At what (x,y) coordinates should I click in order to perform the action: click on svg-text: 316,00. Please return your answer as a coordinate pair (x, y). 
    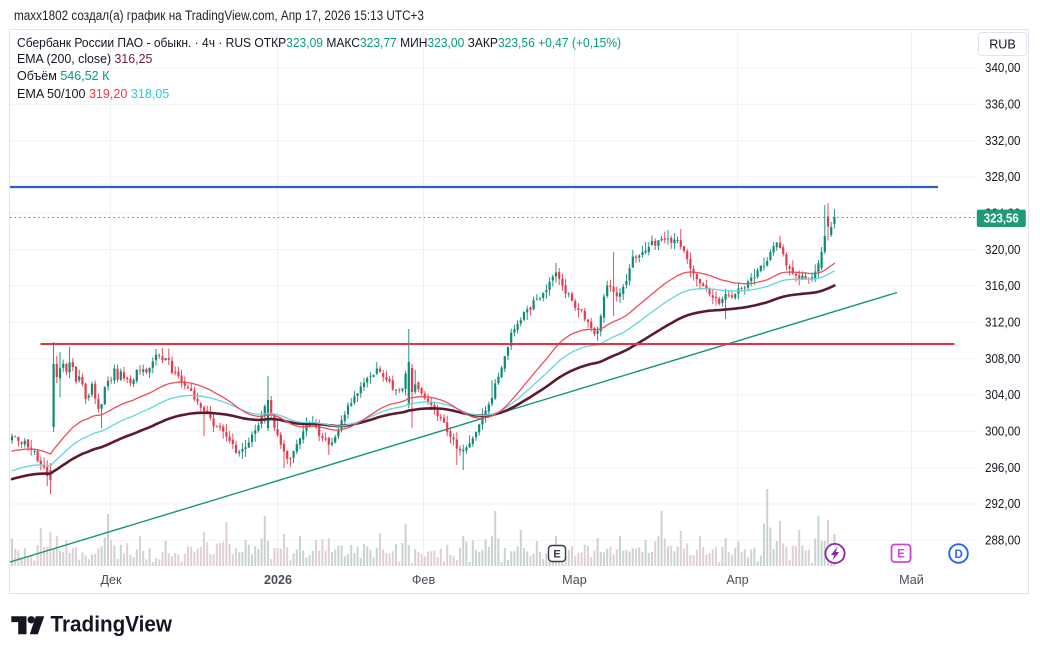
    Looking at the image, I should click on (1003, 286).